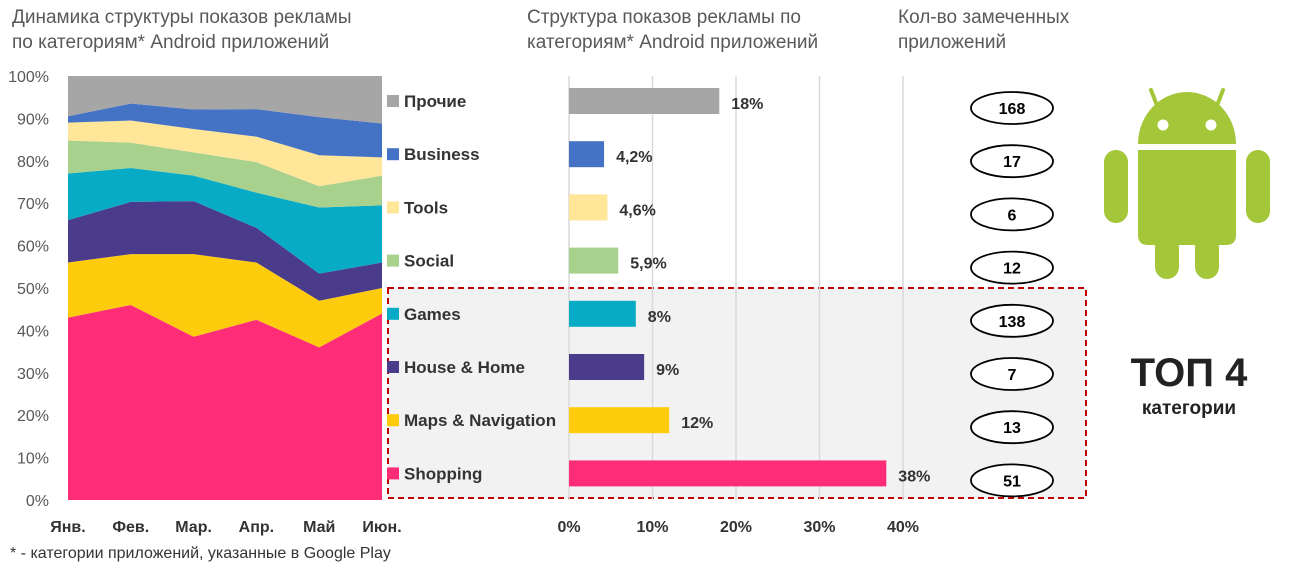 The width and height of the screenshot is (1295, 569). Describe the element at coordinates (819, 527) in the screenshot. I see `bar-x-tick: 30%` at that location.